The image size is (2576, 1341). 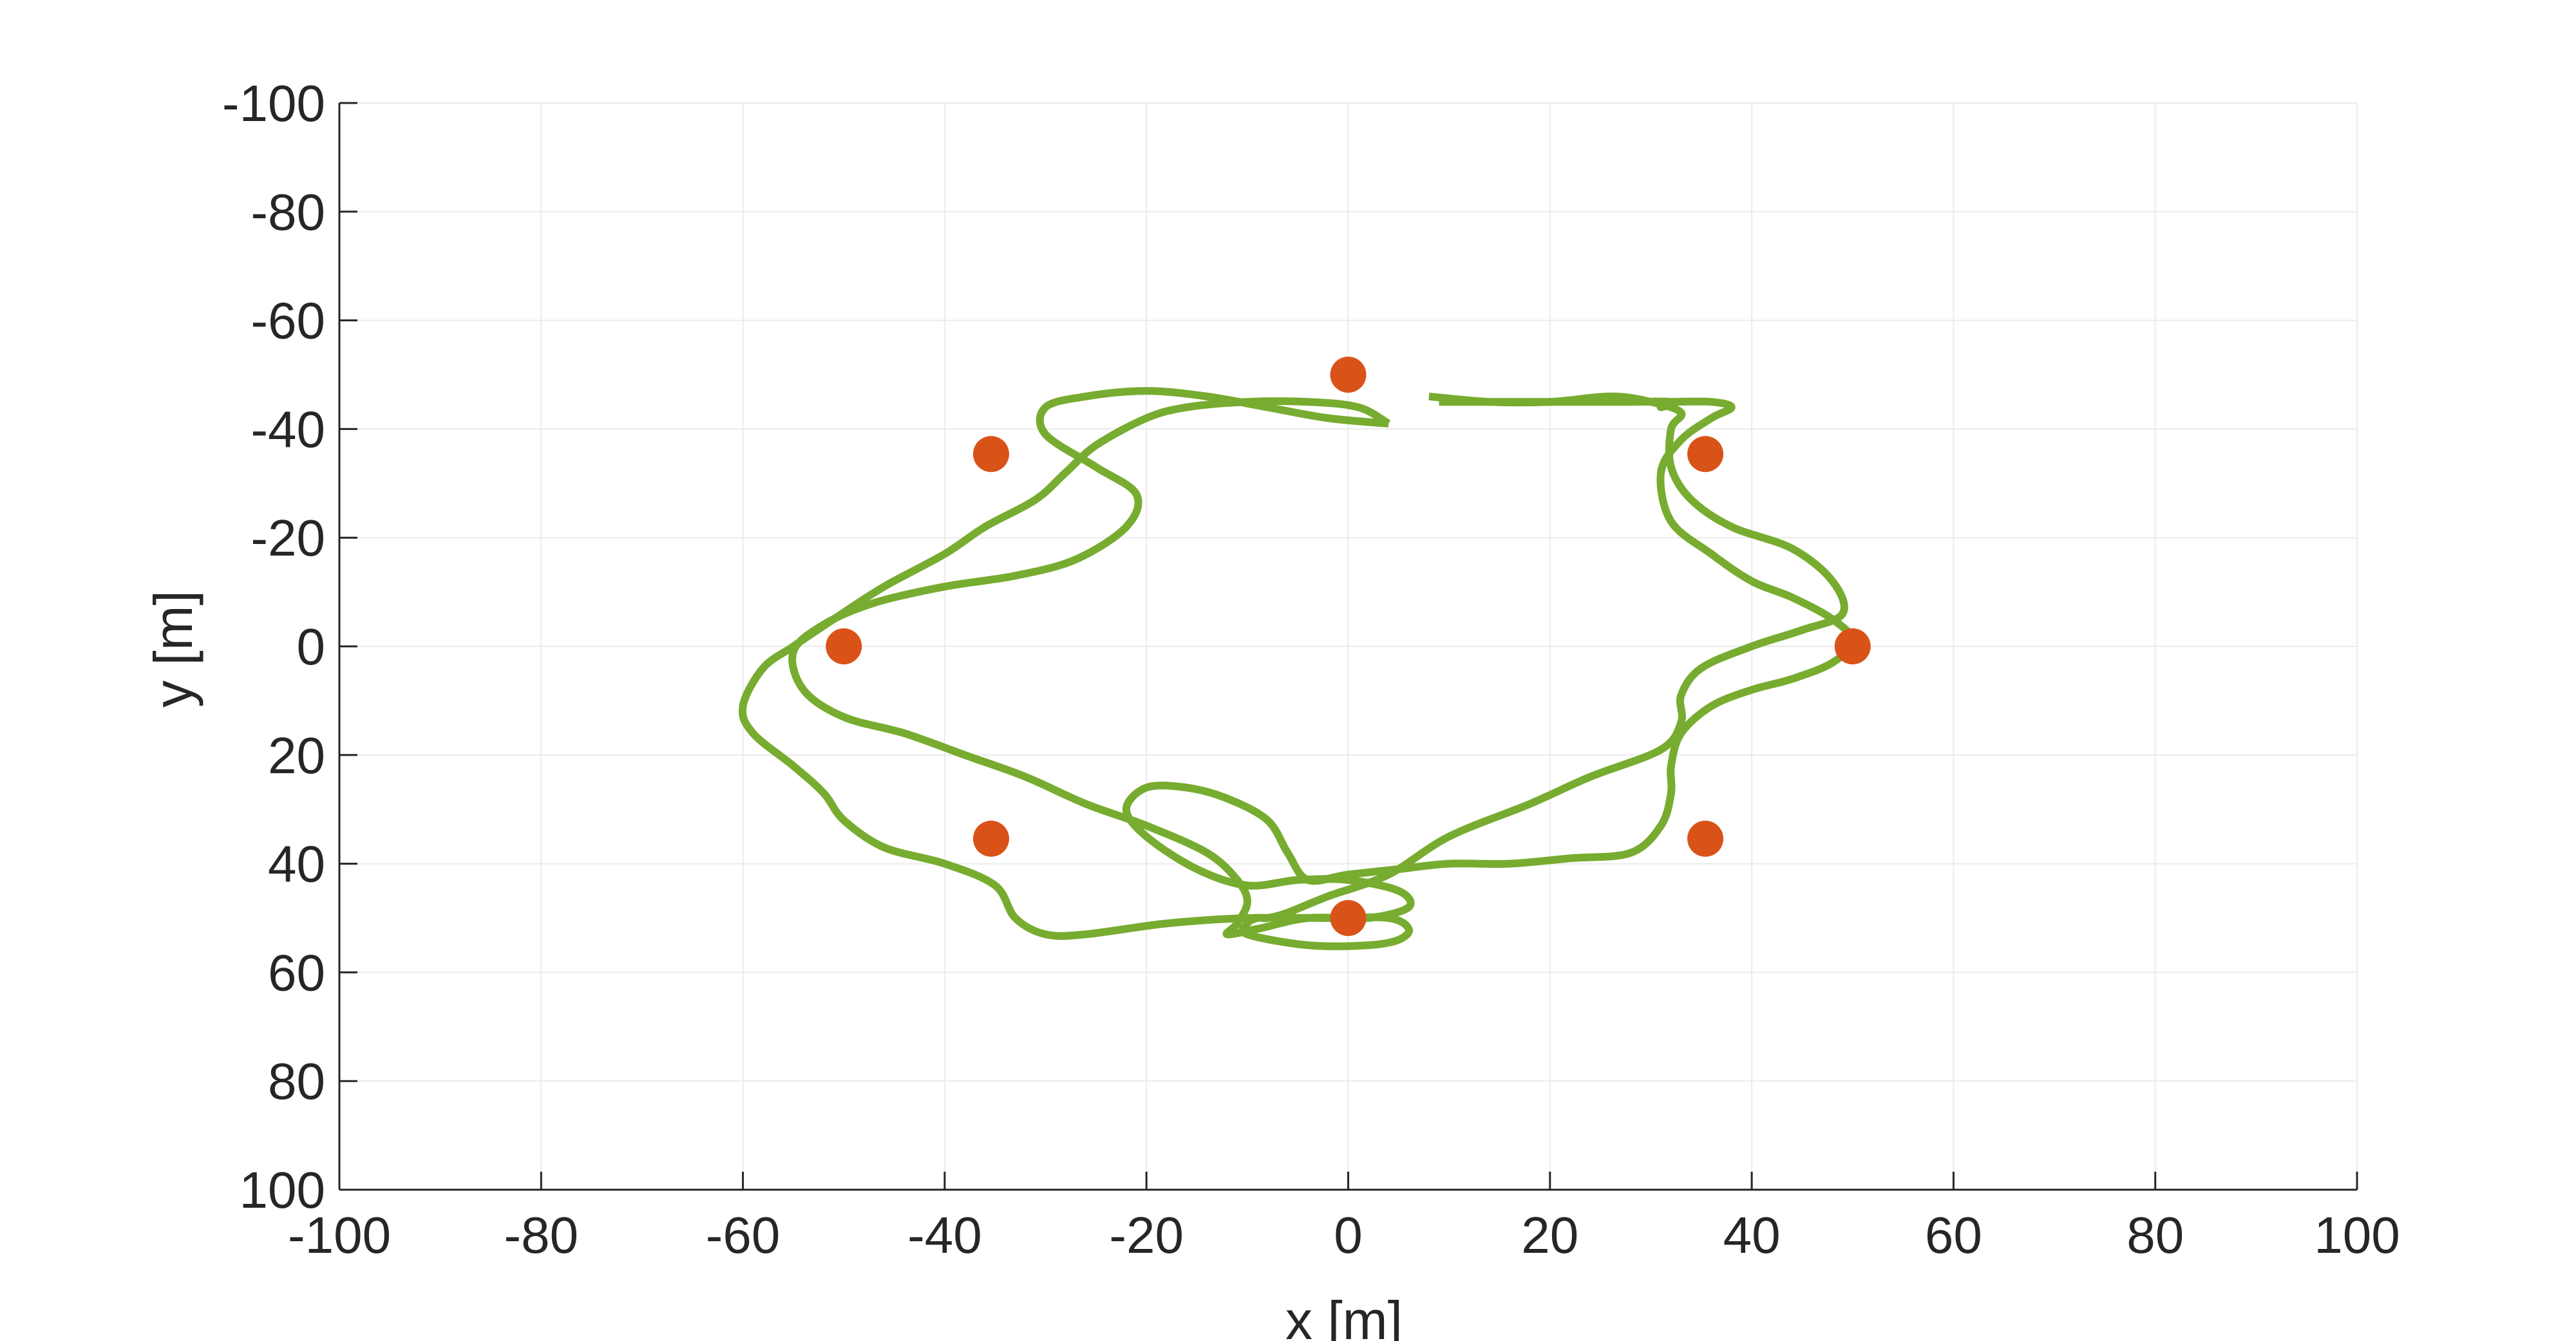 I want to click on x-tick-label-6: 20, so click(x=1549, y=1235).